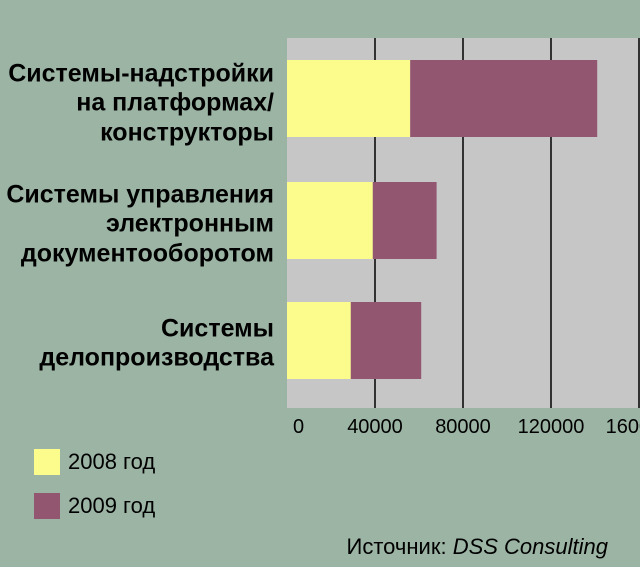  Describe the element at coordinates (187, 133) in the screenshot. I see `category-label-0-line-2: конструкторы` at that location.